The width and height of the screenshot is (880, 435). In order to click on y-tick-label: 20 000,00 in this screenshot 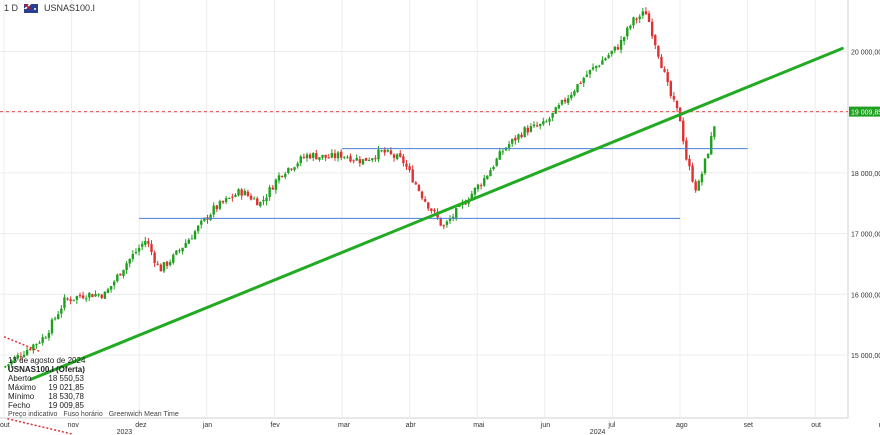, I will do `click(865, 53)`.